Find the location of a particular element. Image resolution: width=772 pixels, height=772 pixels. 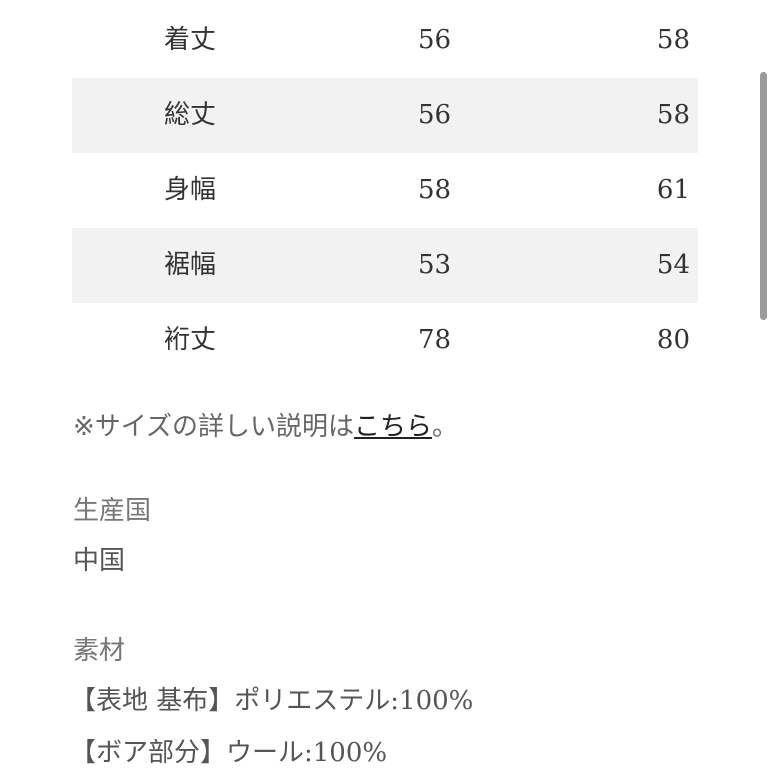

material-label: 素材 is located at coordinates (99, 651).